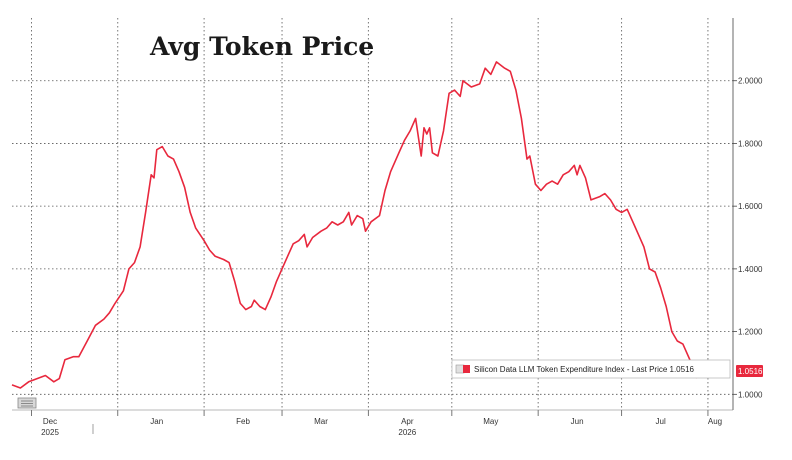  Describe the element at coordinates (27, 403) in the screenshot. I see `chart-menu-icon` at that location.